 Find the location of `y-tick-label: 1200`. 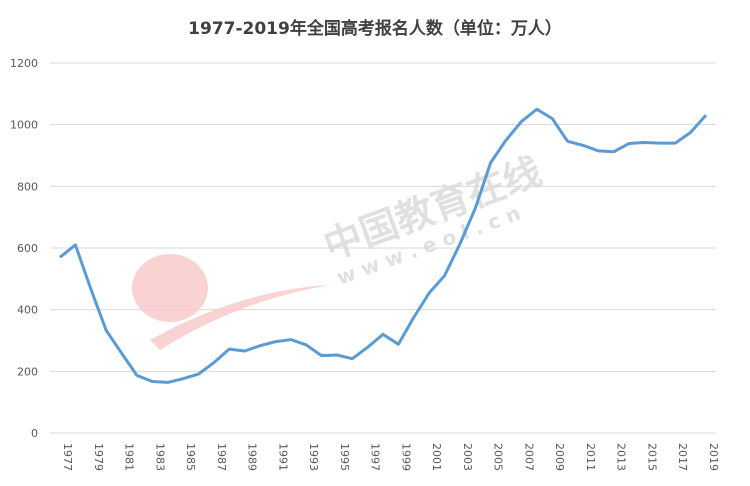

y-tick-label: 1200 is located at coordinates (24, 63).